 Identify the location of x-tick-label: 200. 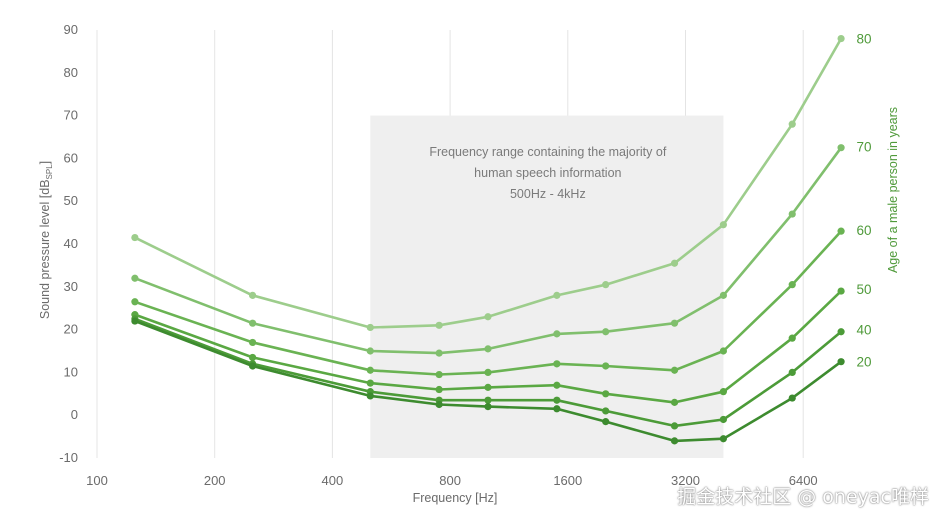
(215, 480).